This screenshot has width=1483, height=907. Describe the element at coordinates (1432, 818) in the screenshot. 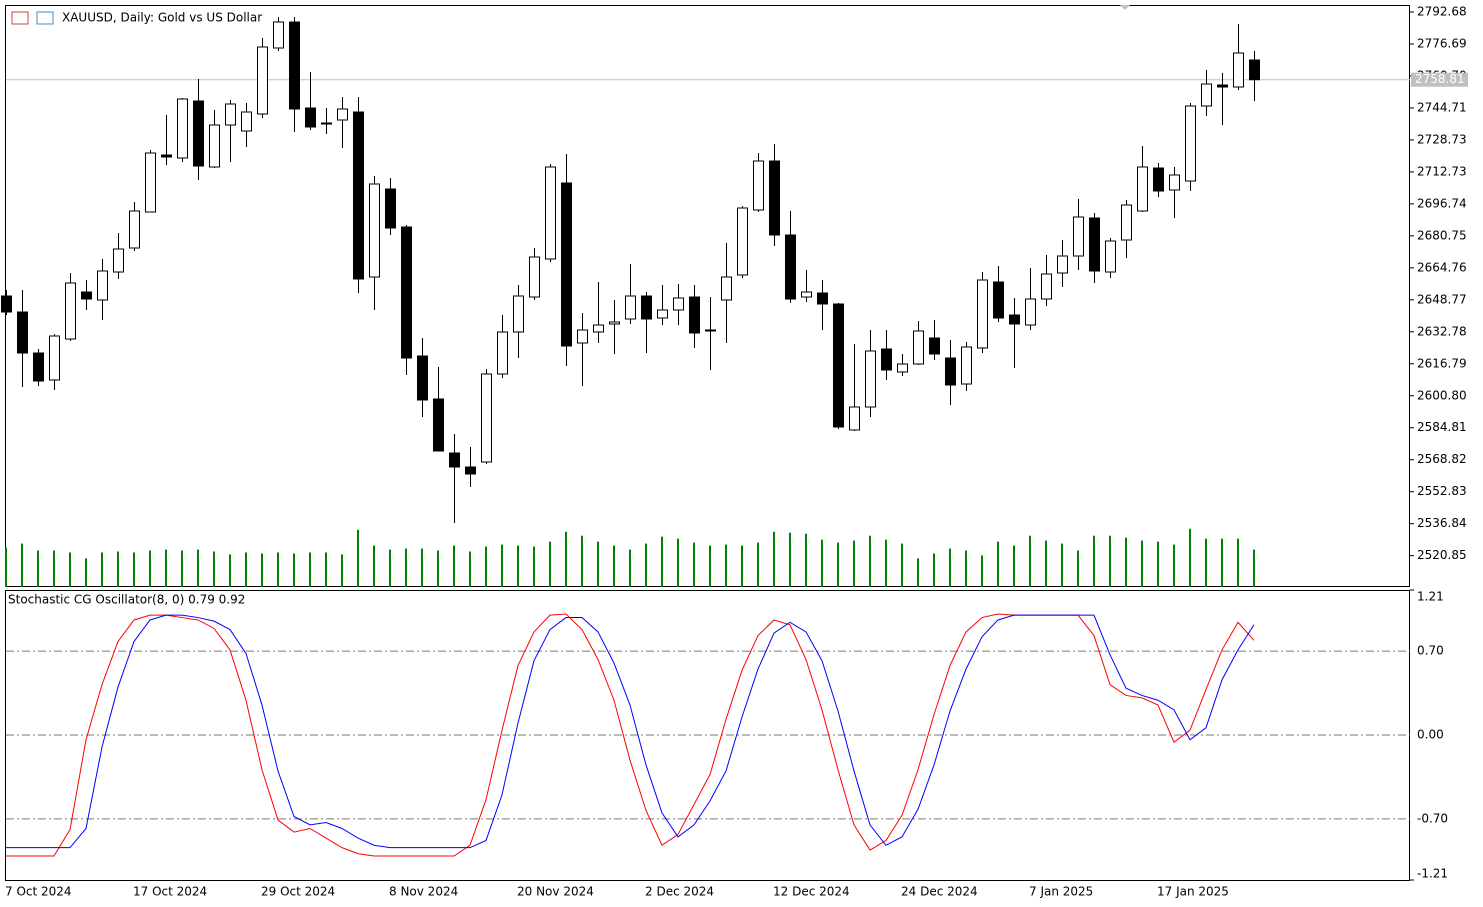

I see `y-tick-label: -0.70` at that location.